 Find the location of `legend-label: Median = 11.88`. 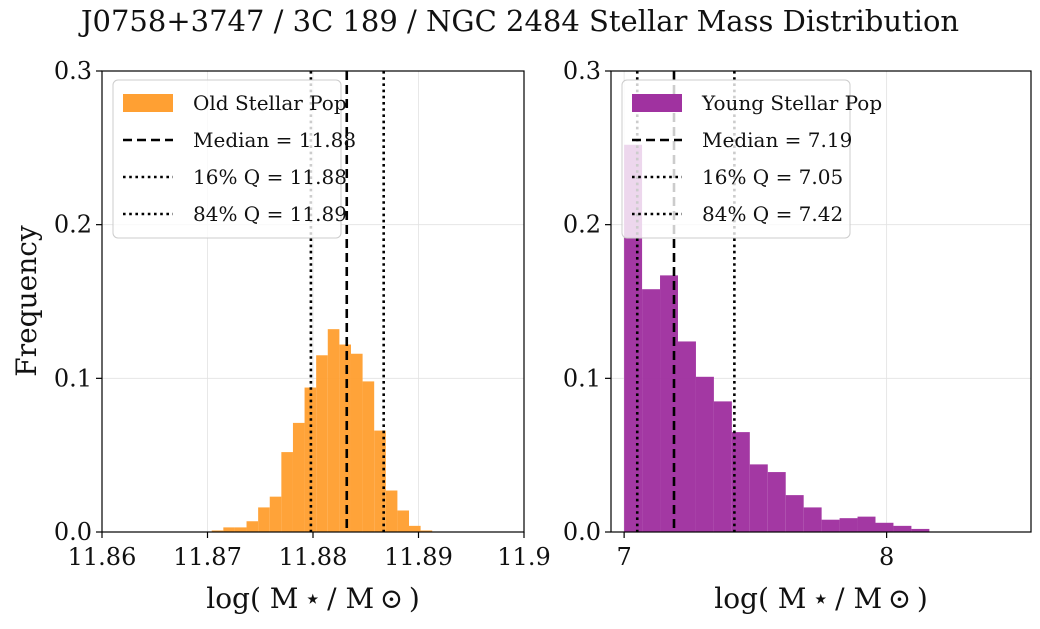

legend-label: Median = 11.88 is located at coordinates (274, 140).